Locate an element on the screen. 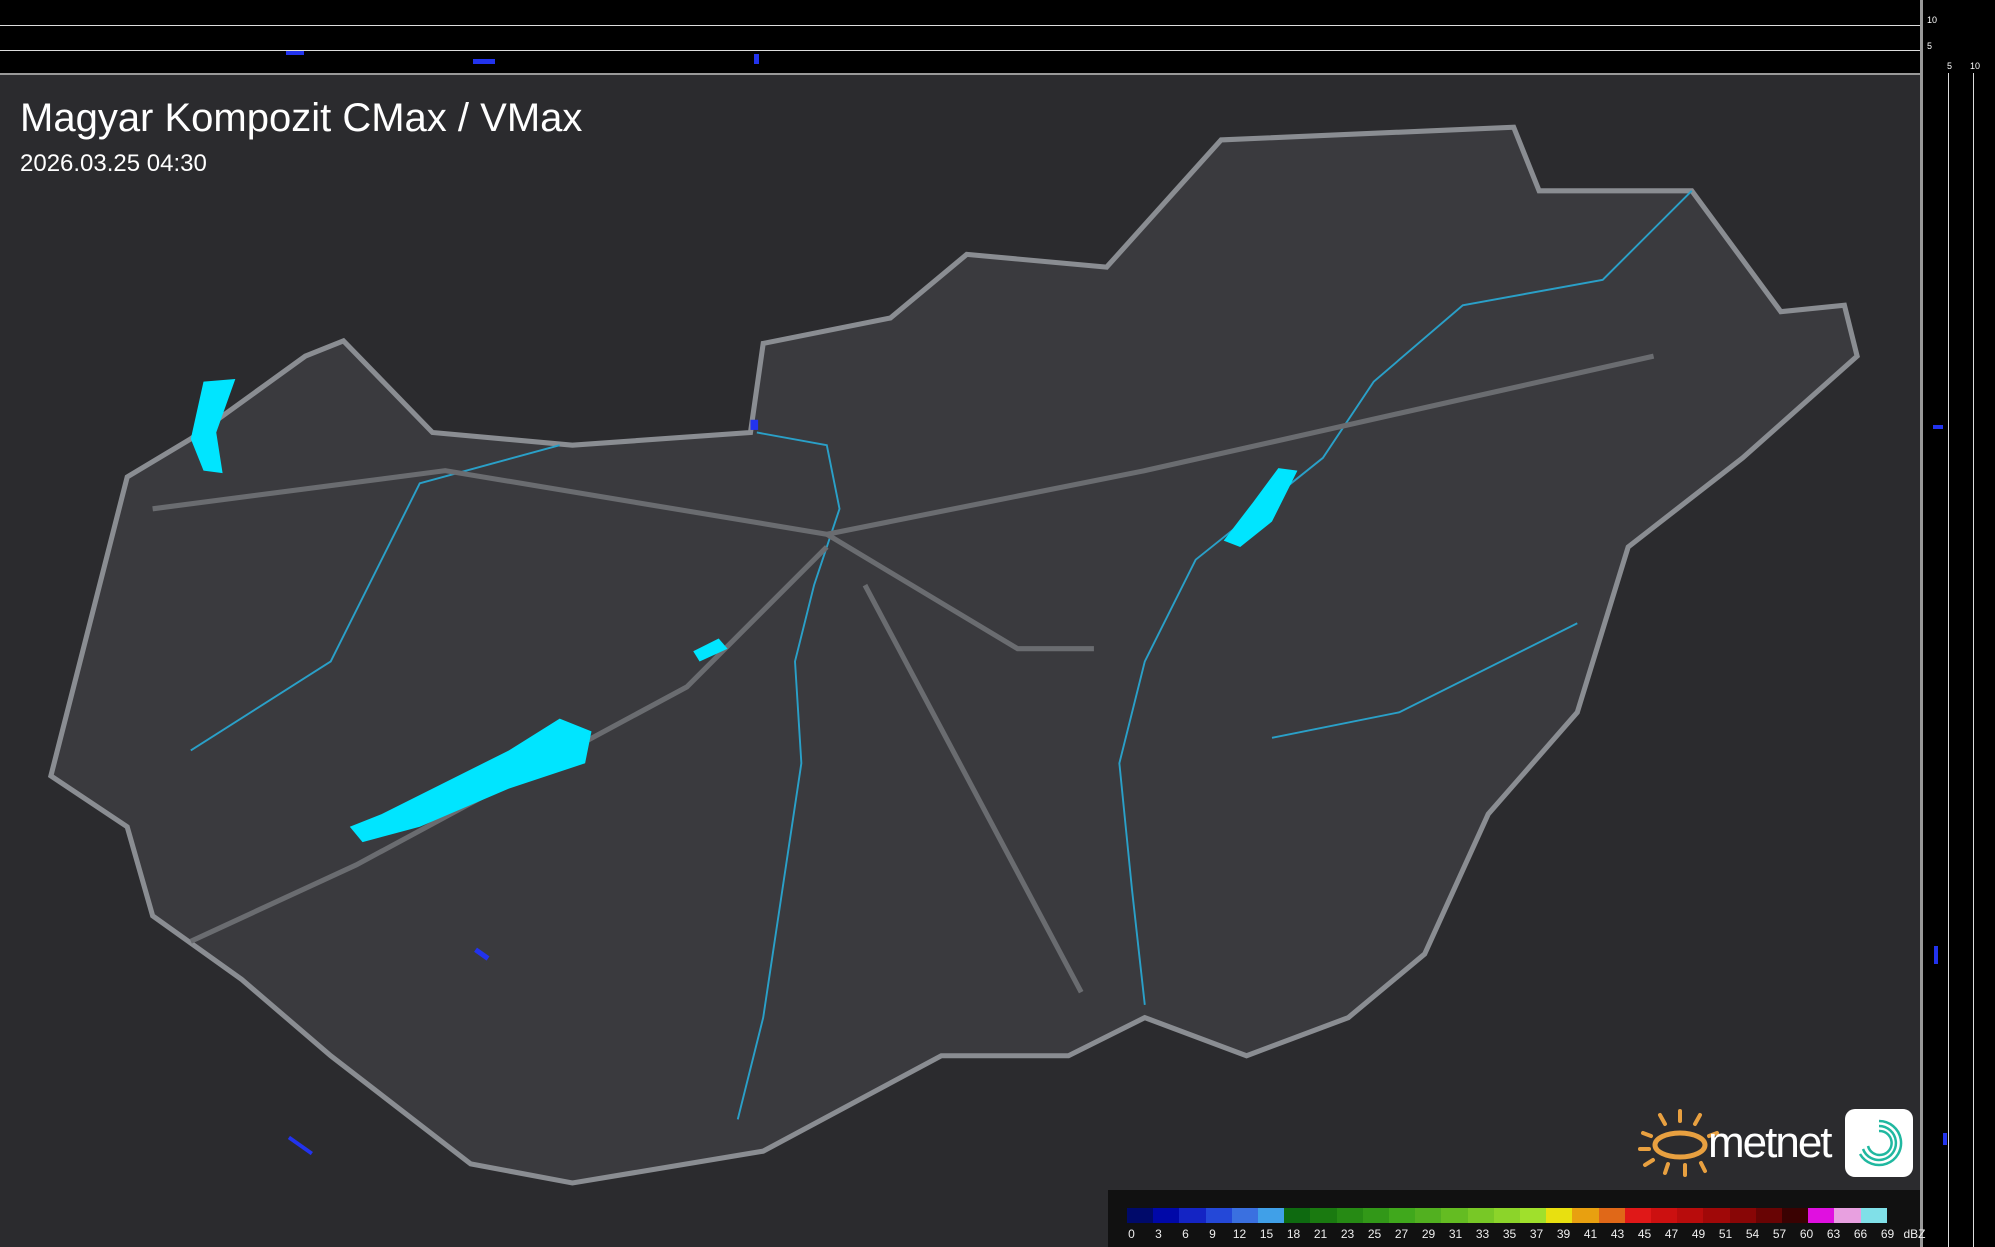 The height and width of the screenshot is (1247, 1995). lake-balaton is located at coordinates (470, 780).